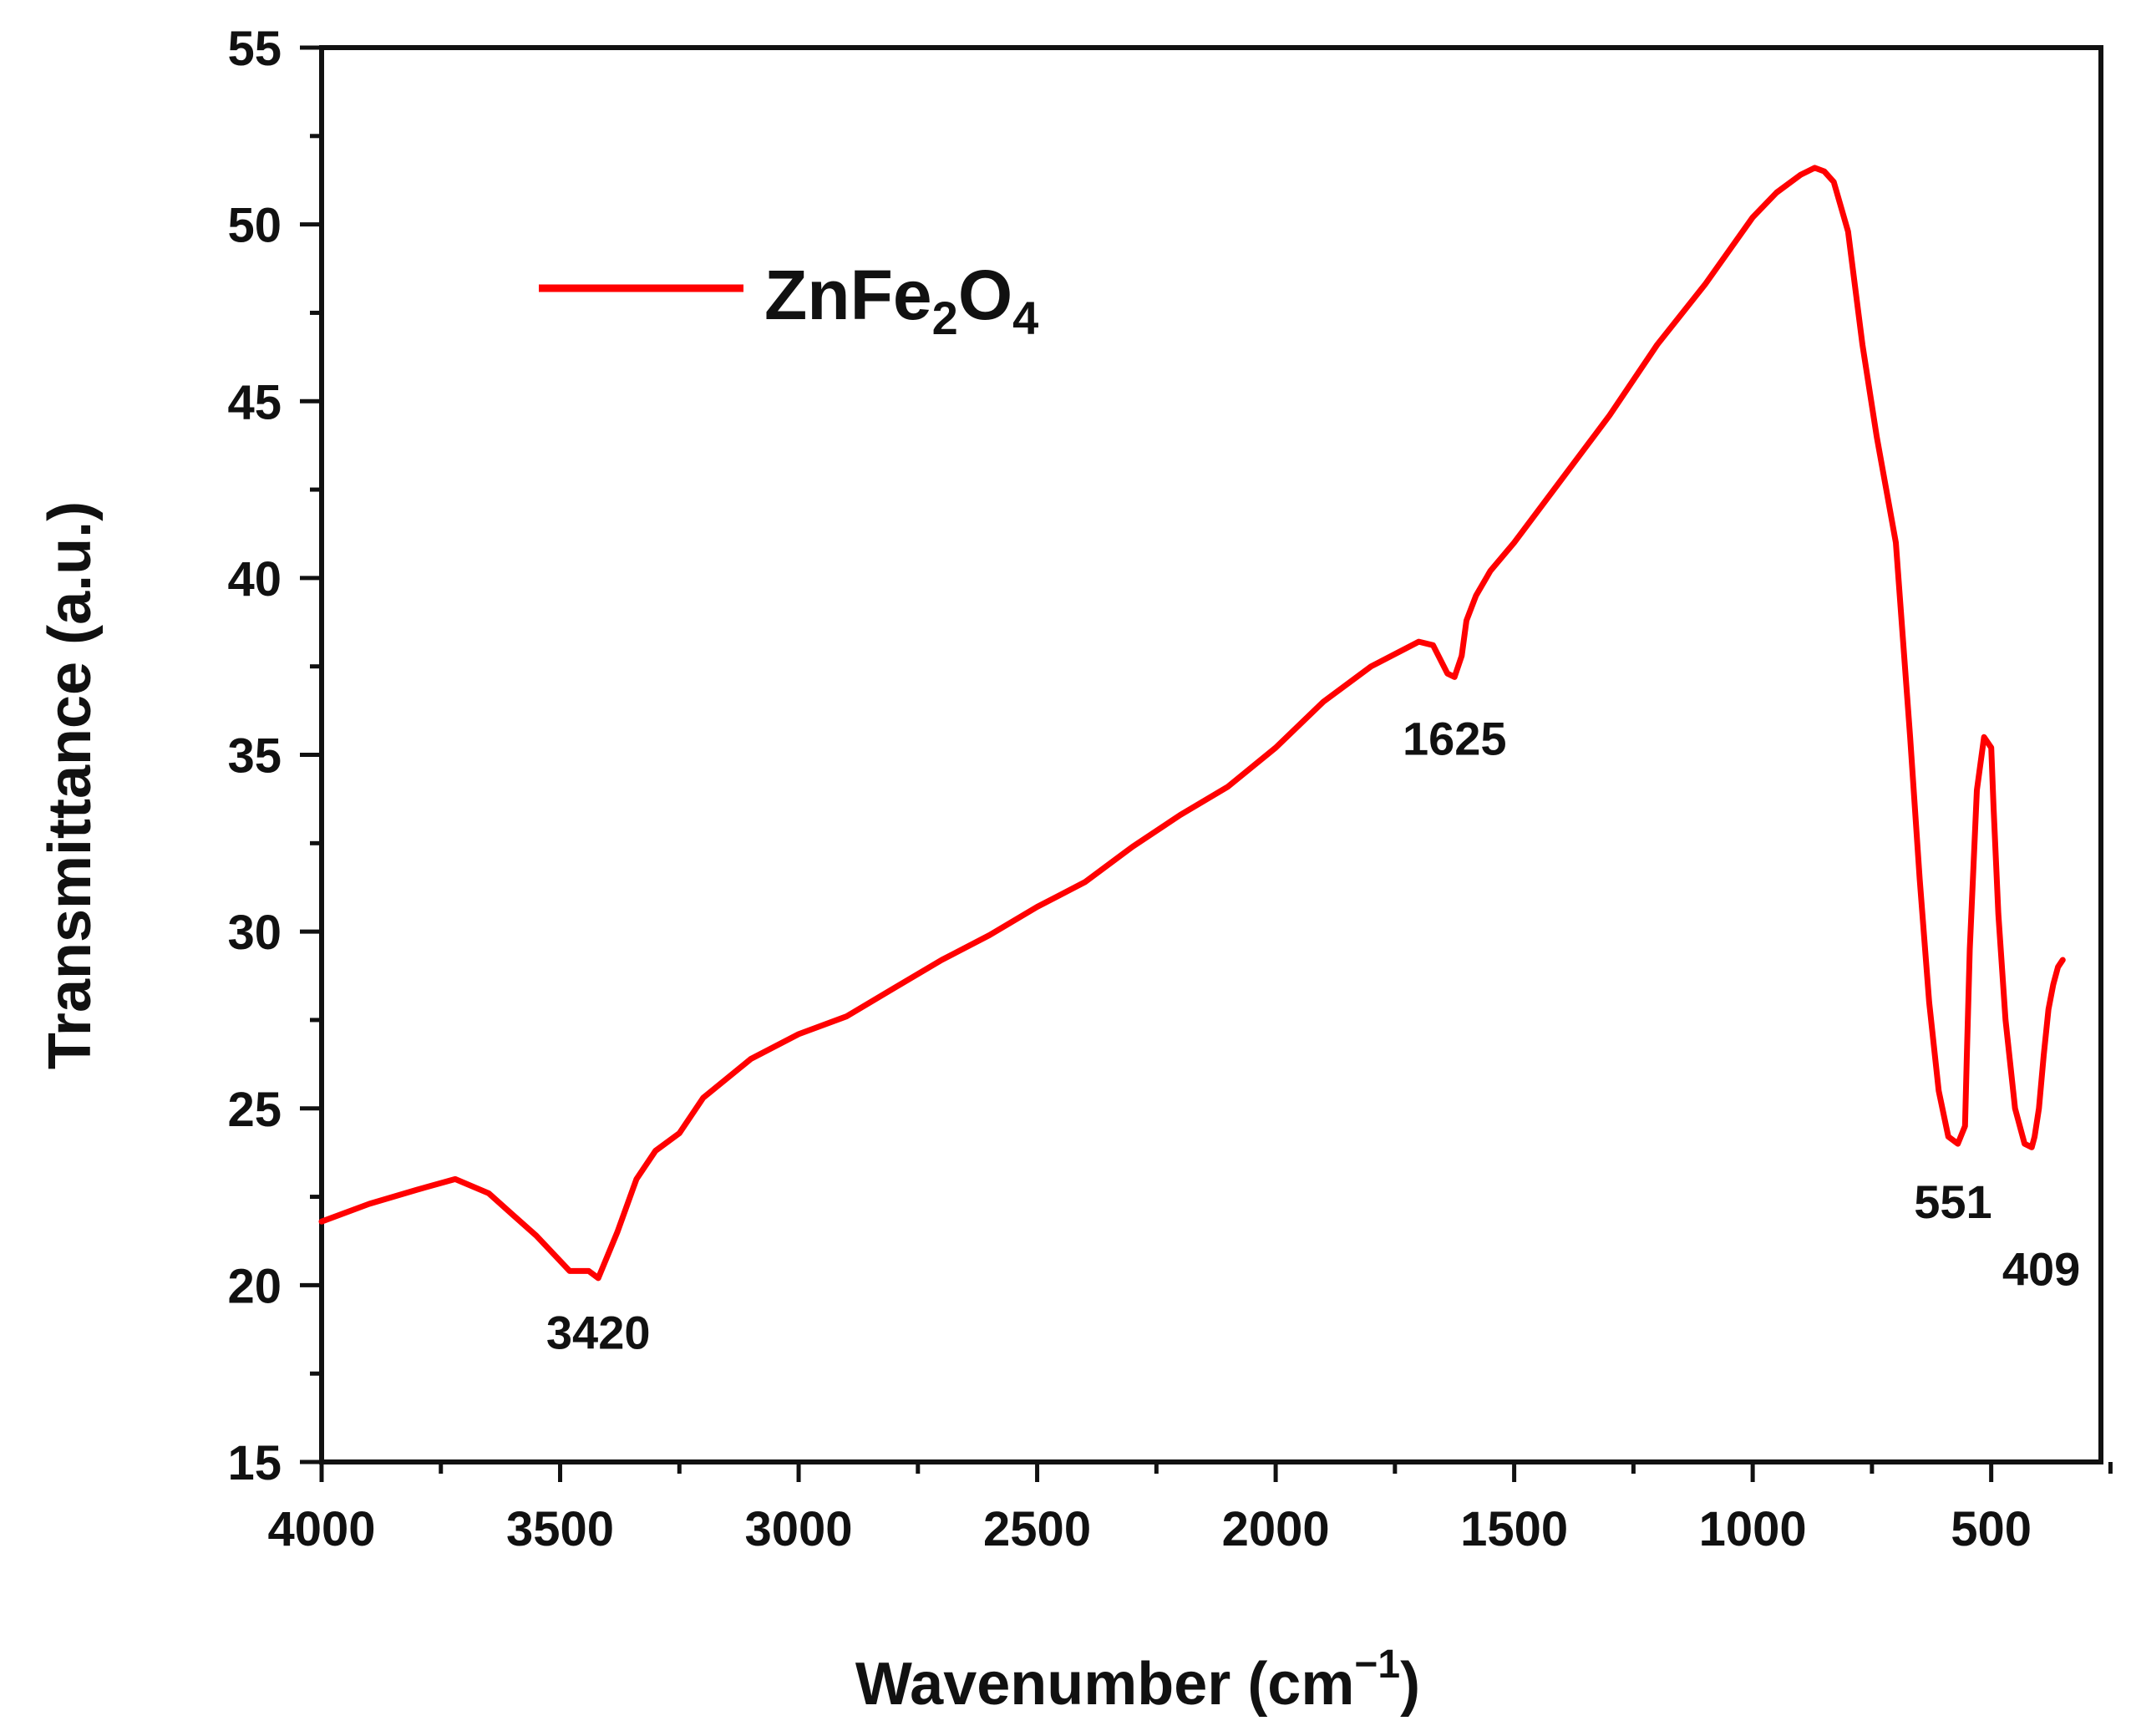 Image resolution: width=2131 pixels, height=1736 pixels. I want to click on x-axis-title-close: ), so click(1410, 1684).